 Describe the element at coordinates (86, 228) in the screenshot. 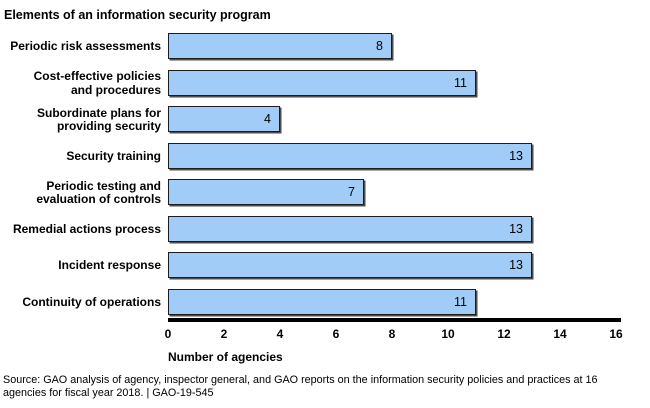

I see `category-label: Remedial actions process` at that location.